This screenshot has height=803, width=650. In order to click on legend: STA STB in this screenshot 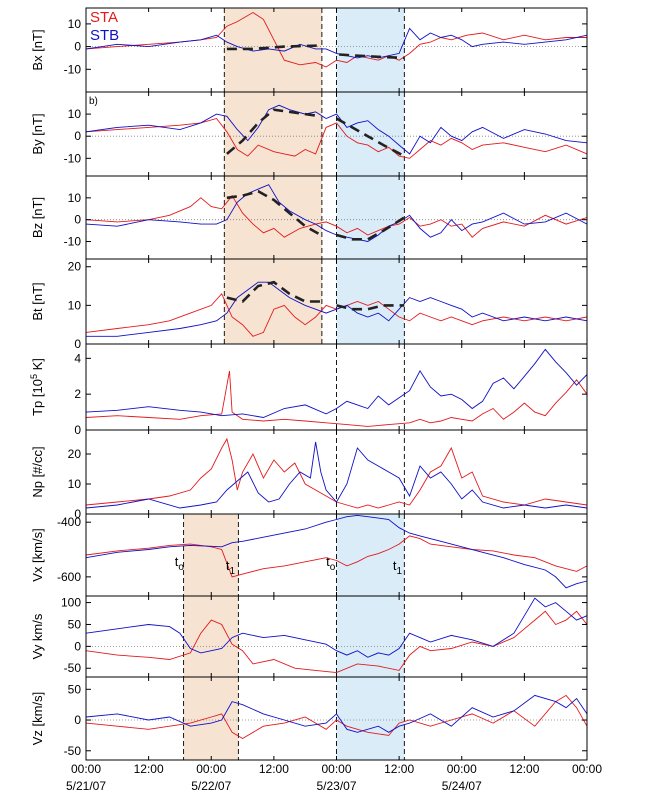, I will do `click(104, 26)`.